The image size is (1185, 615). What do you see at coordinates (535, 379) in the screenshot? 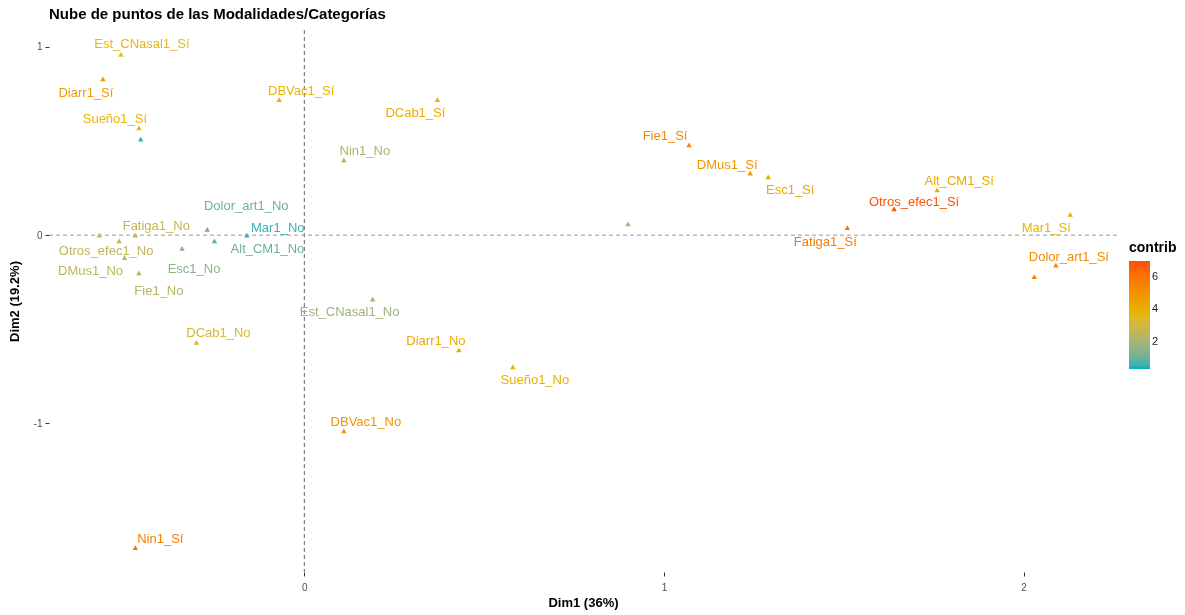
I see `data-label: Sueño1_No` at bounding box center [535, 379].